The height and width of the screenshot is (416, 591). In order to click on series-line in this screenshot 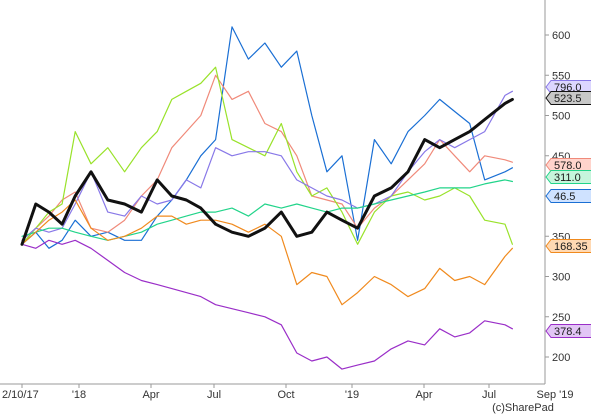, I will do `click(267, 210)`.